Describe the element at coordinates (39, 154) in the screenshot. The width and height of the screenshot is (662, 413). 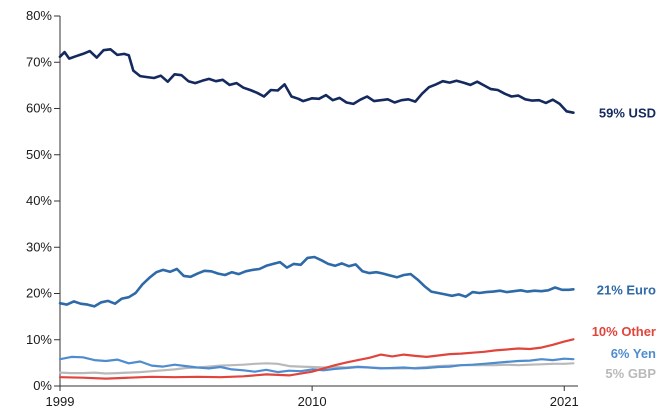
I see `y-tick-label: 50%` at that location.